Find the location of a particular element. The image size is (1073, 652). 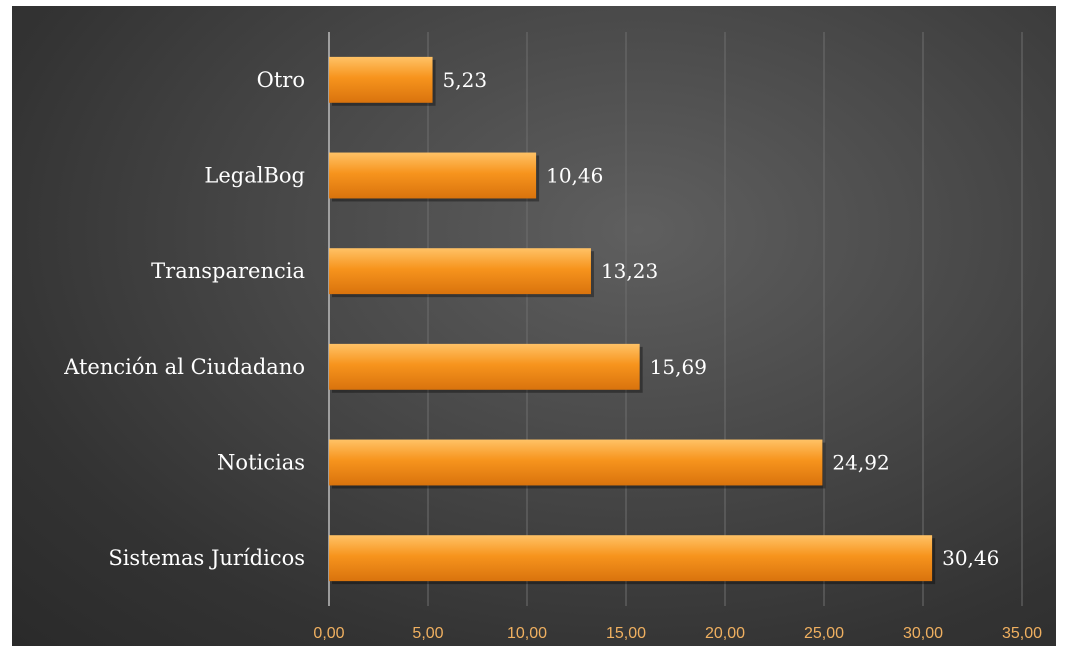

x-tick-label: 20,00 is located at coordinates (725, 633).